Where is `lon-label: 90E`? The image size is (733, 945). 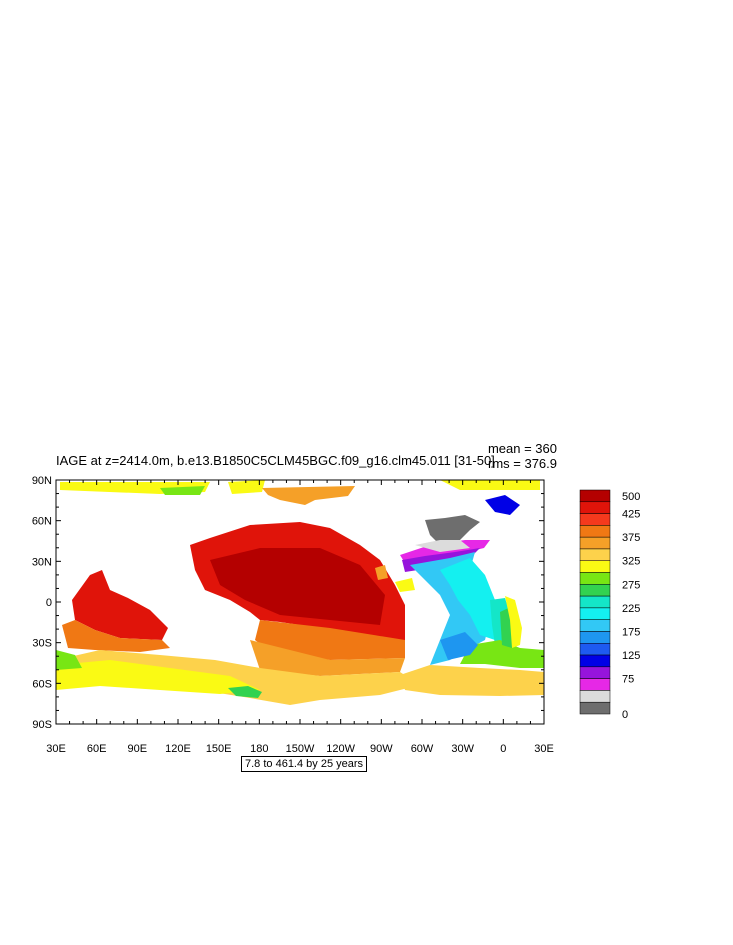
lon-label: 90E is located at coordinates (138, 749).